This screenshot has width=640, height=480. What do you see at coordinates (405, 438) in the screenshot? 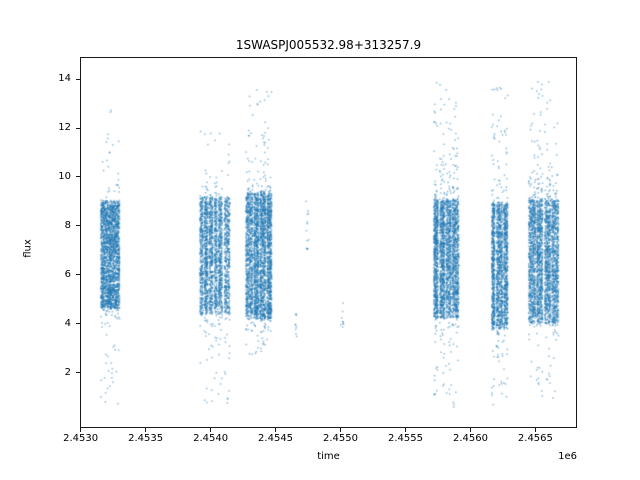
I see `x-tick-label: 2.4555` at bounding box center [405, 438].